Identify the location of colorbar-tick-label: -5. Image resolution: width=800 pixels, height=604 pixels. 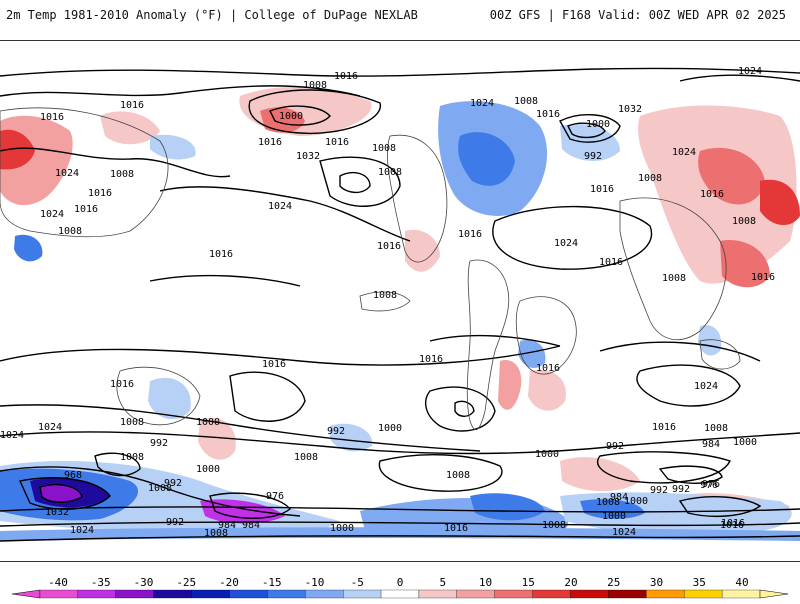
(357, 582).